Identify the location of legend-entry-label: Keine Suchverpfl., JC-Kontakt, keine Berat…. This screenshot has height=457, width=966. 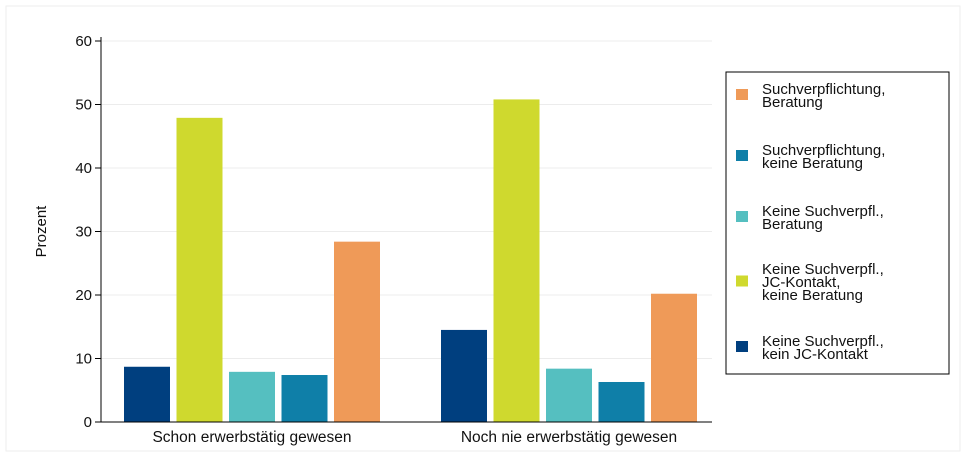
(823, 282).